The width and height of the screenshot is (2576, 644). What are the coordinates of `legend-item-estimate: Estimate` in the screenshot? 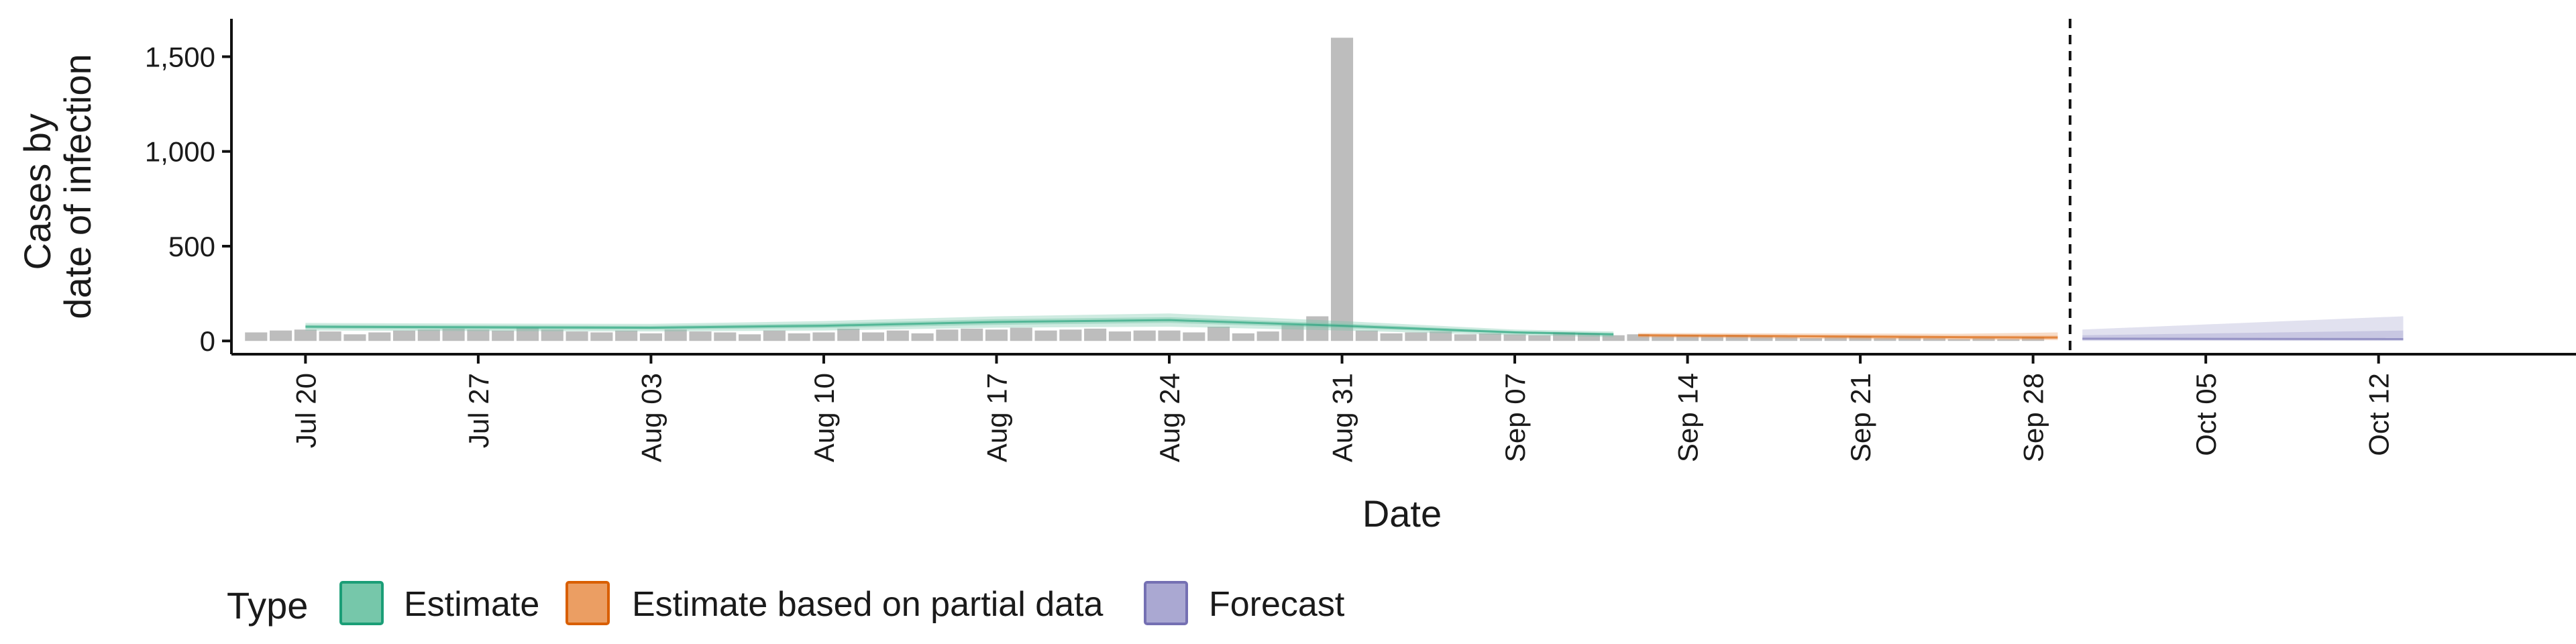 It's located at (439, 603).